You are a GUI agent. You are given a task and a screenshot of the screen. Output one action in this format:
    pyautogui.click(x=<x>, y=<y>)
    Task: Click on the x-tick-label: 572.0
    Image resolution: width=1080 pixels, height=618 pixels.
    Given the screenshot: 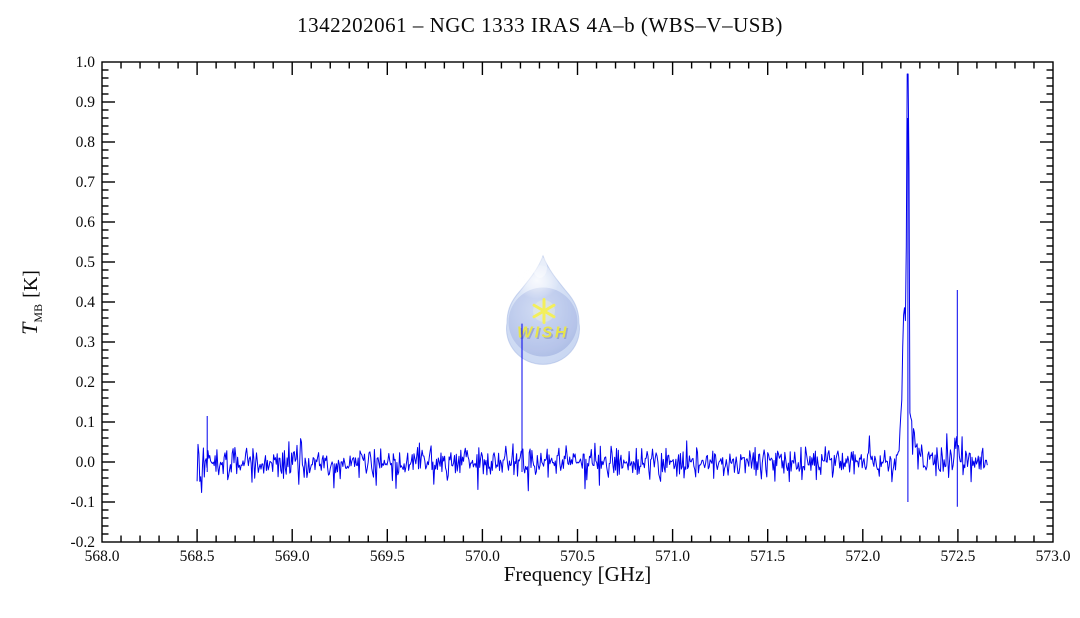 What is the action you would take?
    pyautogui.click(x=862, y=556)
    